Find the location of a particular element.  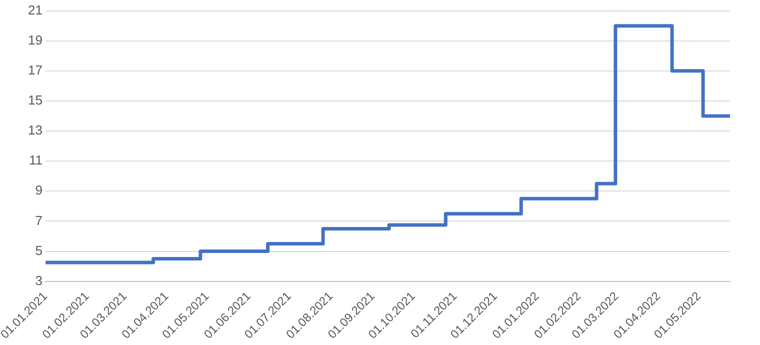

y-tick-label: 13 is located at coordinates (35, 130).